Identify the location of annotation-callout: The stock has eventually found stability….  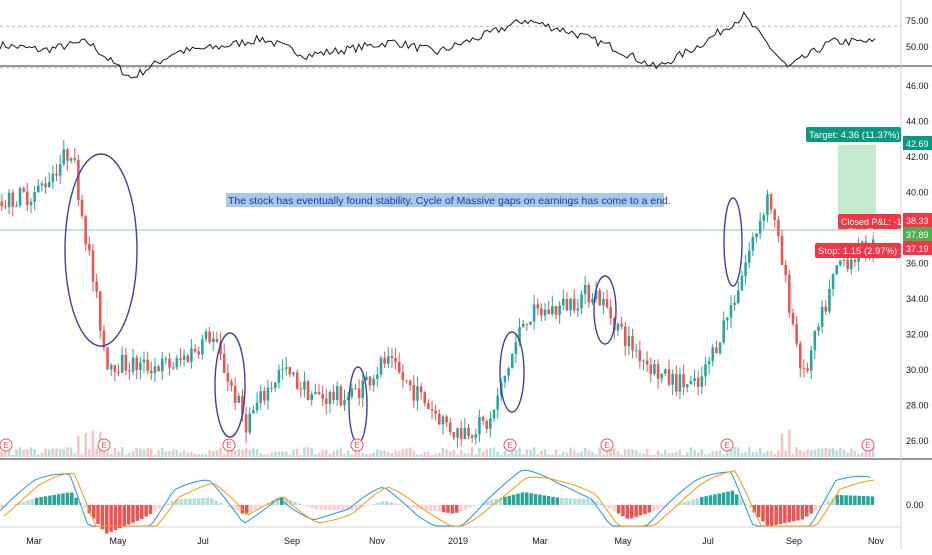
(448, 200).